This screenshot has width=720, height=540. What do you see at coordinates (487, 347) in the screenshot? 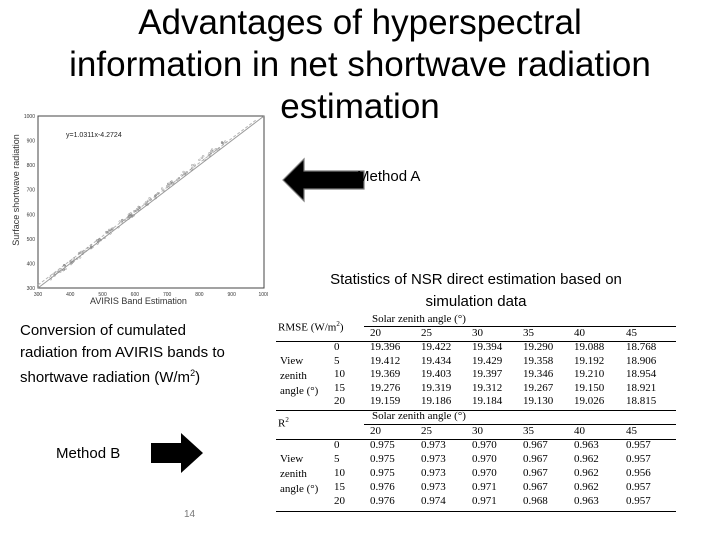
I see `rmse-cell: 19.394` at bounding box center [487, 347].